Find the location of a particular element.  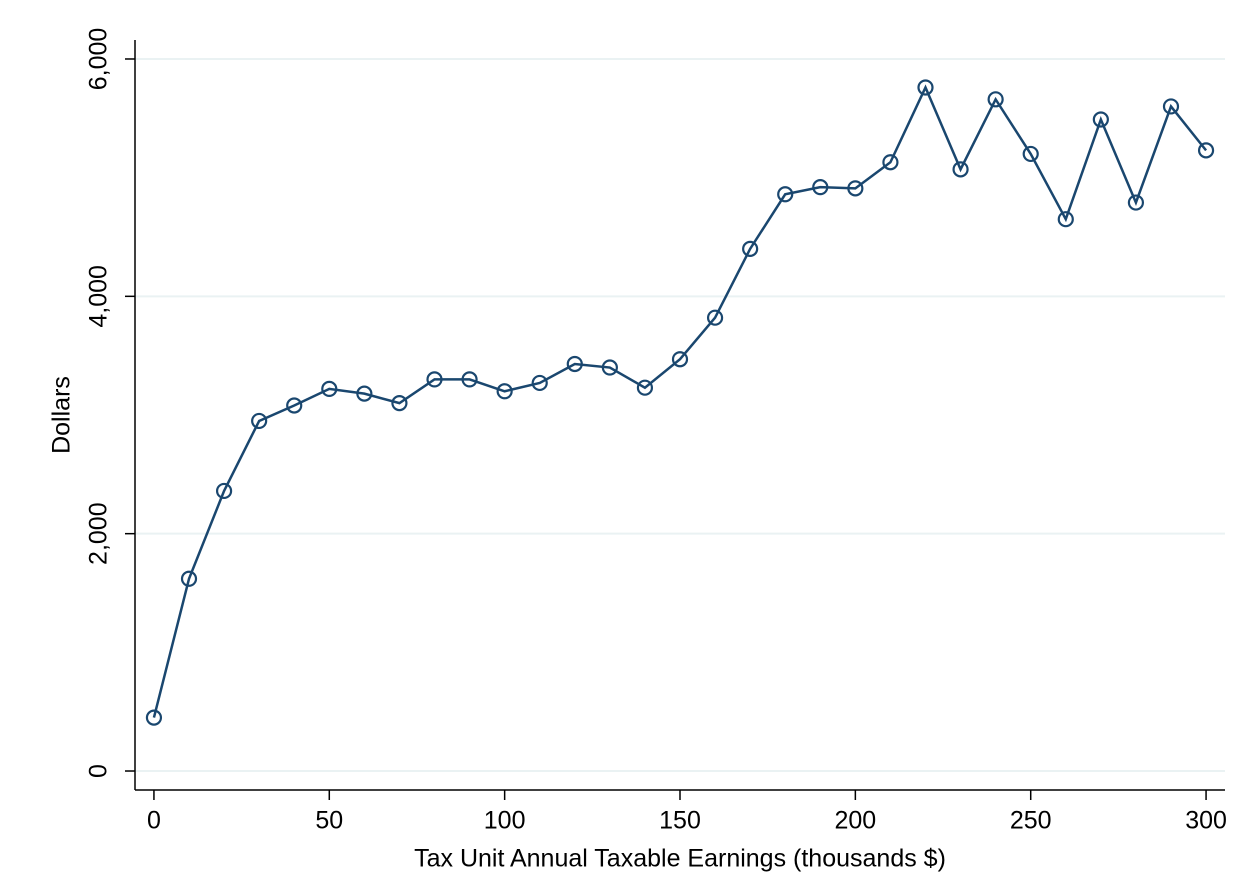

x-tick-label: 150 is located at coordinates (680, 821).